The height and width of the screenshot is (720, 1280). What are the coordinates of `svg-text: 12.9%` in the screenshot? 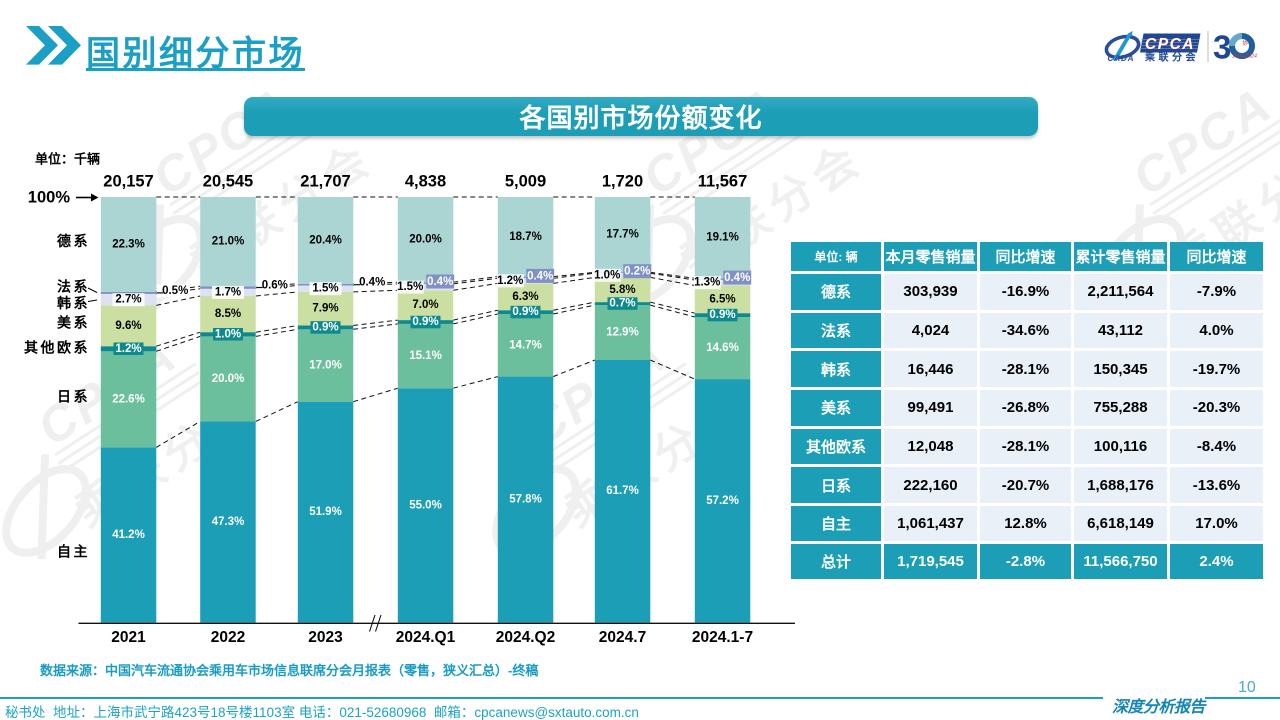 It's located at (622, 333).